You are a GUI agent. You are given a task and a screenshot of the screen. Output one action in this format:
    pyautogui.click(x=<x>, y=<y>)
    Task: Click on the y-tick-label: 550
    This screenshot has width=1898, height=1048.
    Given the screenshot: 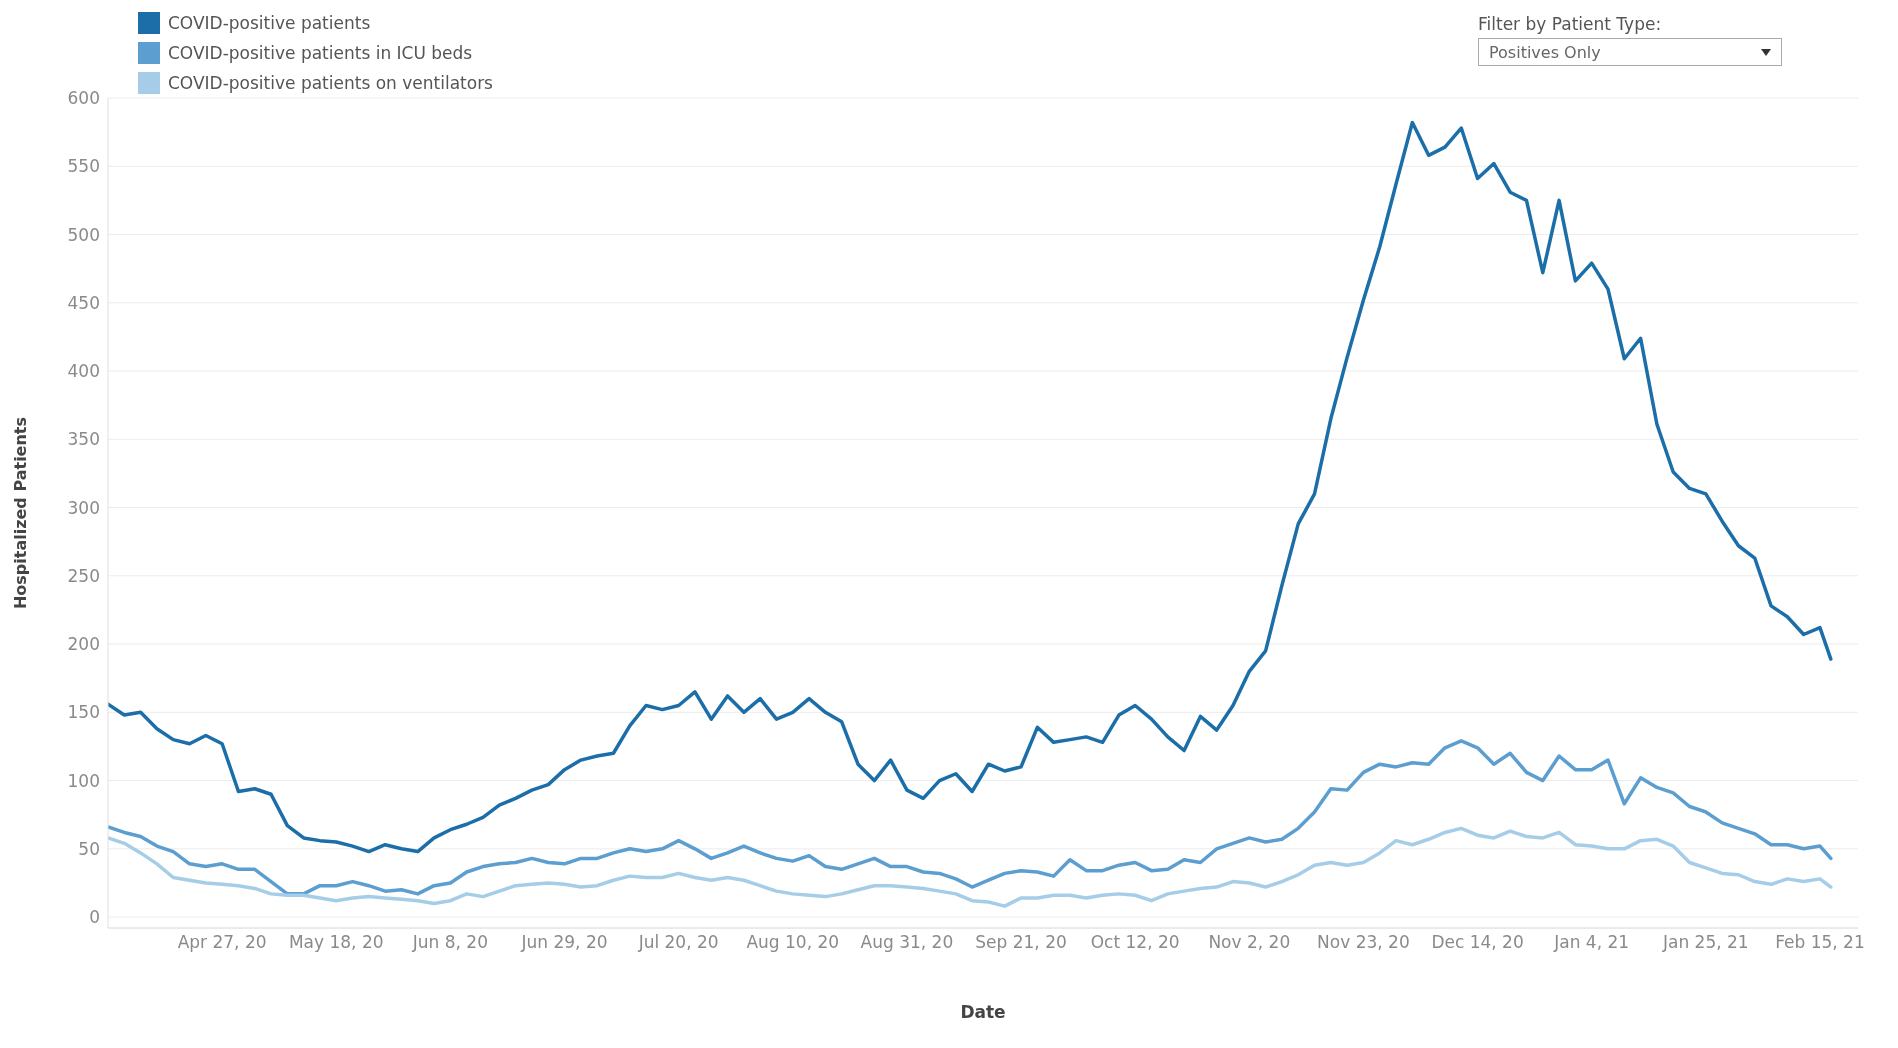 What is the action you would take?
    pyautogui.click(x=83, y=166)
    